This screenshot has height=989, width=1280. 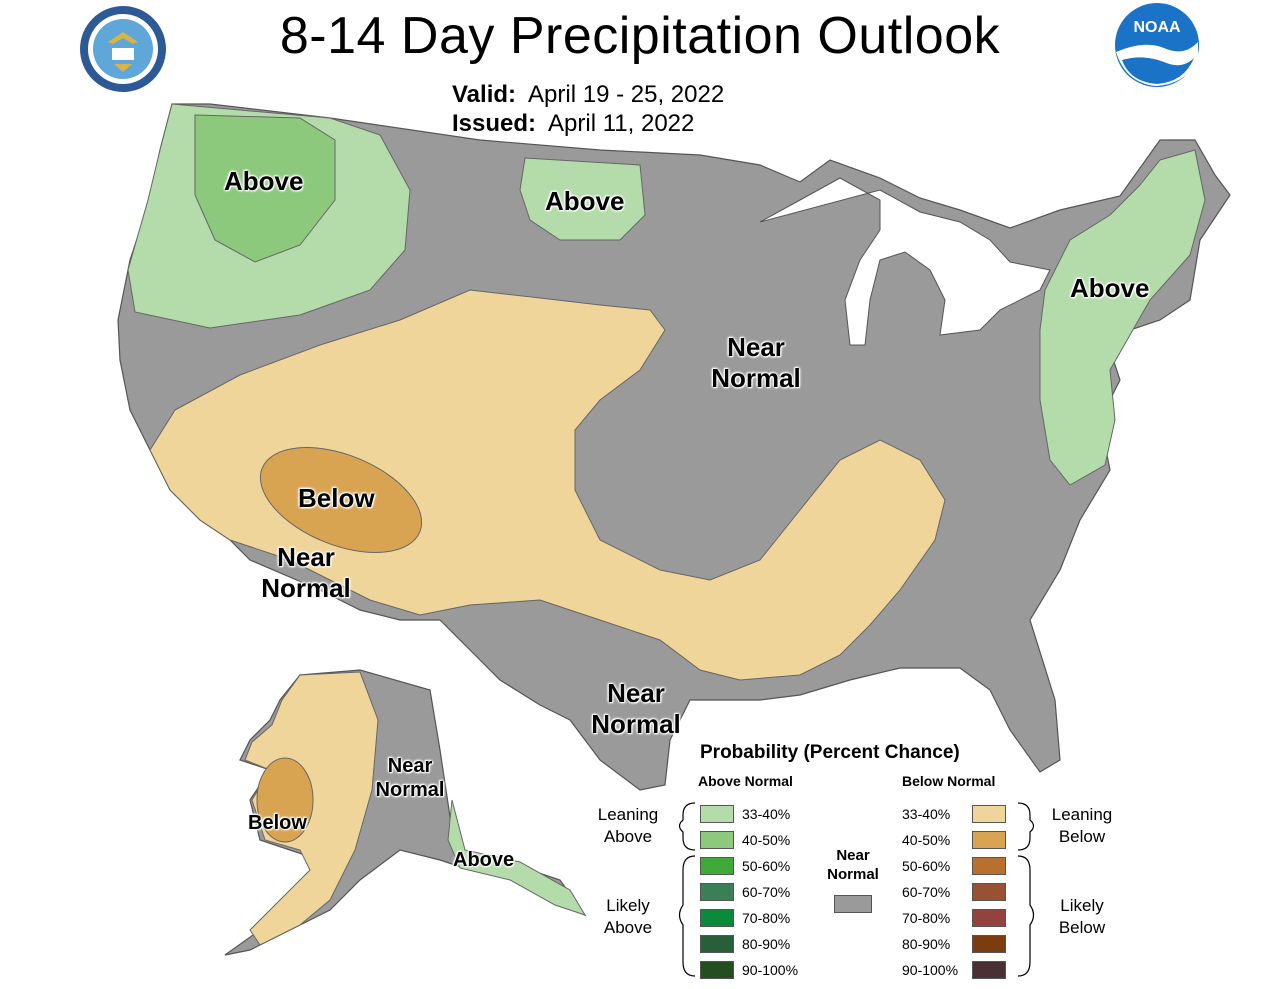 I want to click on legend-likely-above-line1: Likely, so click(x=628, y=905).